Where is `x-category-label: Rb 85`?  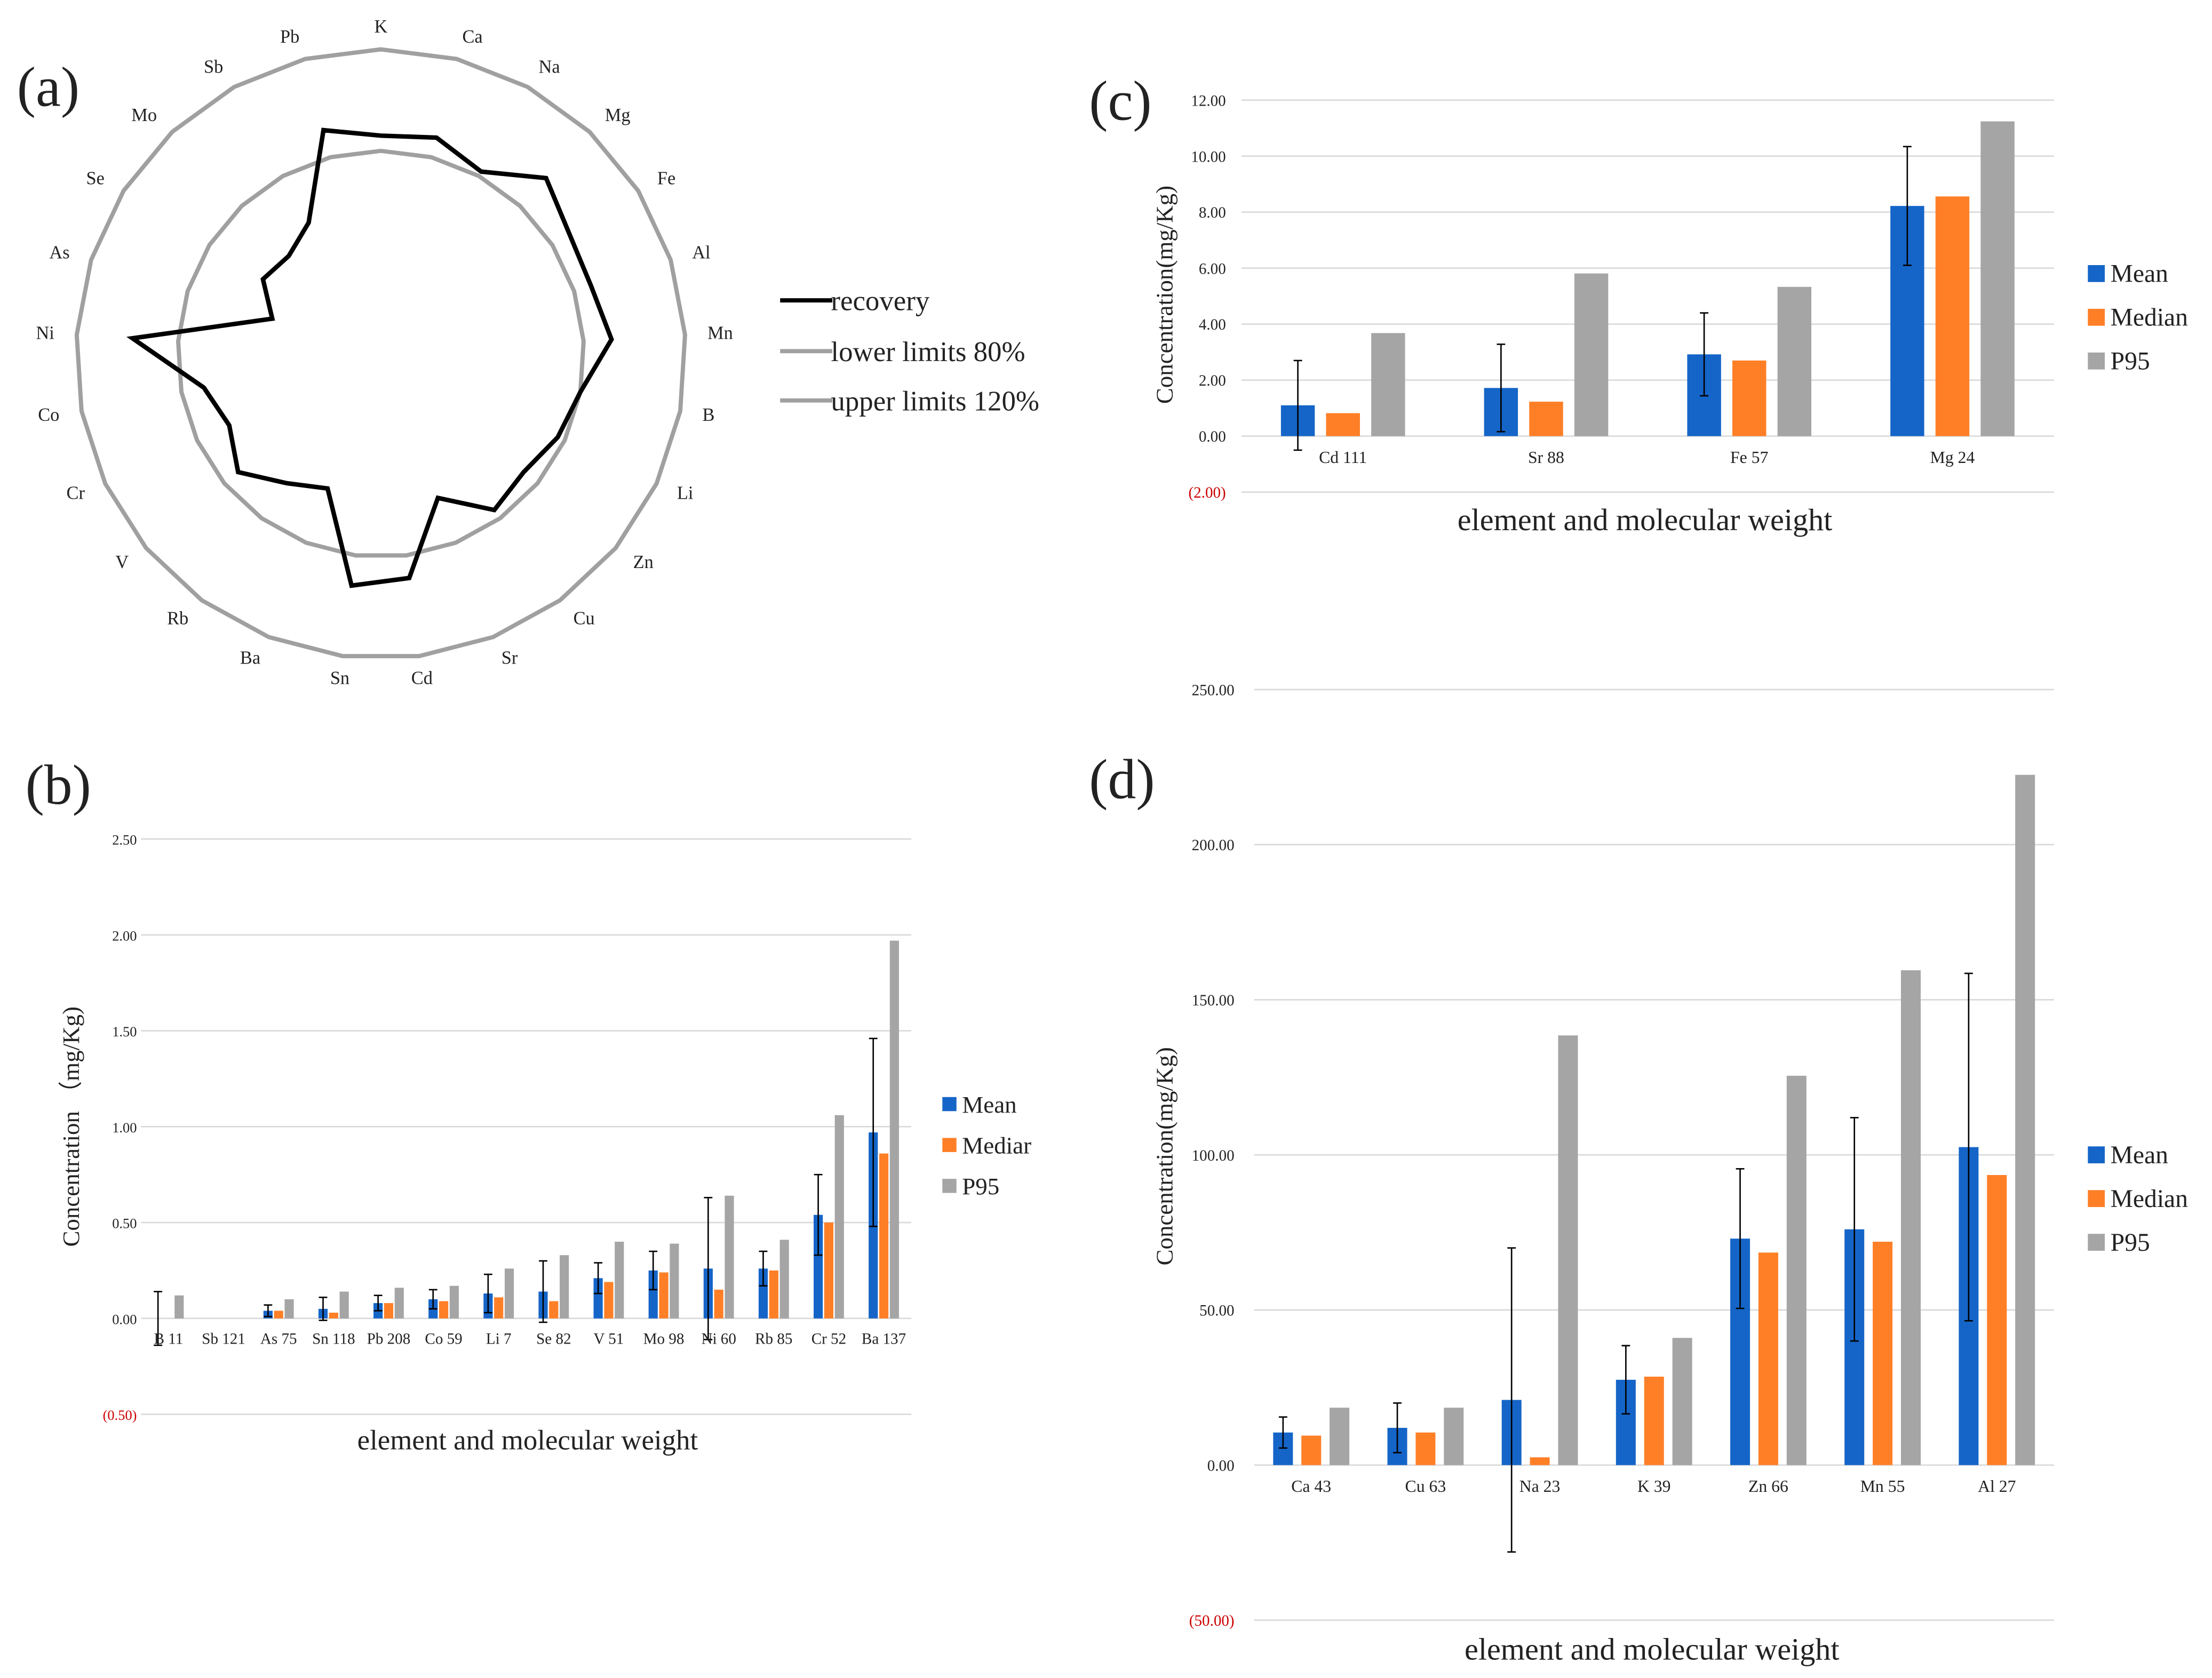 x-category-label: Rb 85 is located at coordinates (773, 1338).